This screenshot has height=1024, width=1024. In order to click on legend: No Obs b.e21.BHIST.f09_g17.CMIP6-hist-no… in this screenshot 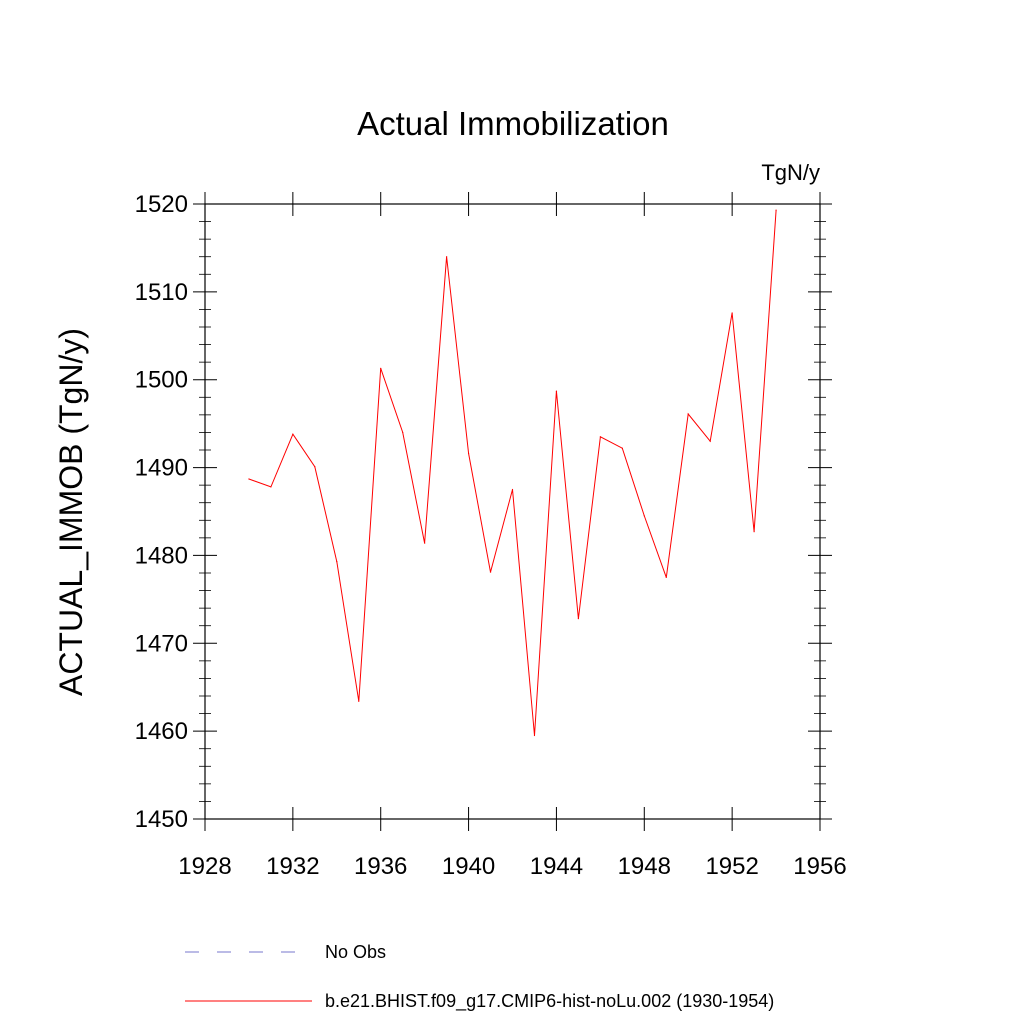, I will do `click(479, 977)`.